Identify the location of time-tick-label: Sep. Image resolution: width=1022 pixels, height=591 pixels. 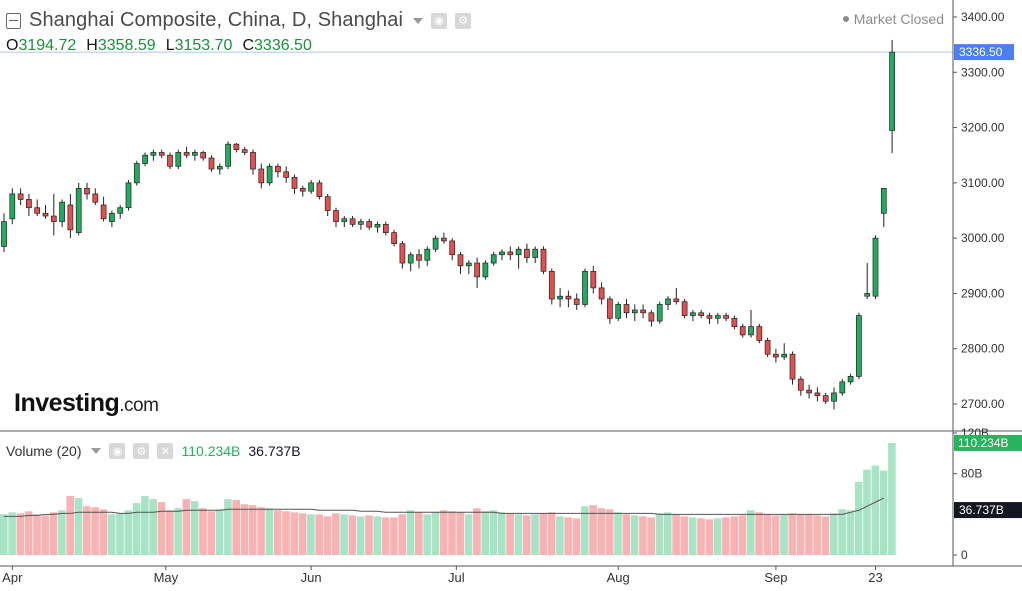
(775, 577).